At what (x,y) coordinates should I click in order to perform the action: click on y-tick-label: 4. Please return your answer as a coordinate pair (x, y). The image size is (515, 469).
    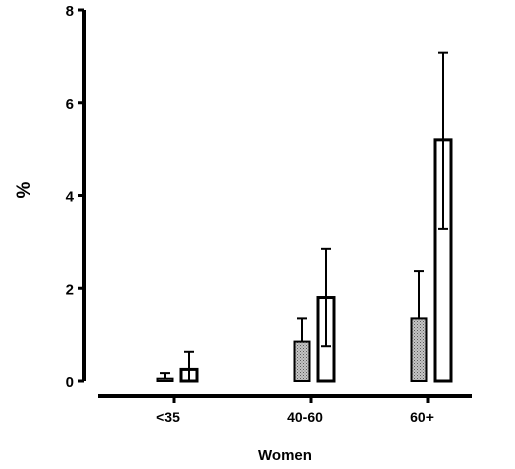
    Looking at the image, I should click on (70, 197).